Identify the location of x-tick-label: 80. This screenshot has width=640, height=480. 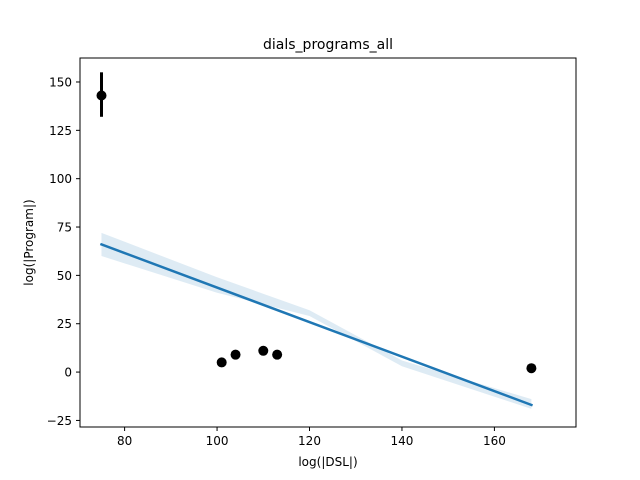
(124, 441).